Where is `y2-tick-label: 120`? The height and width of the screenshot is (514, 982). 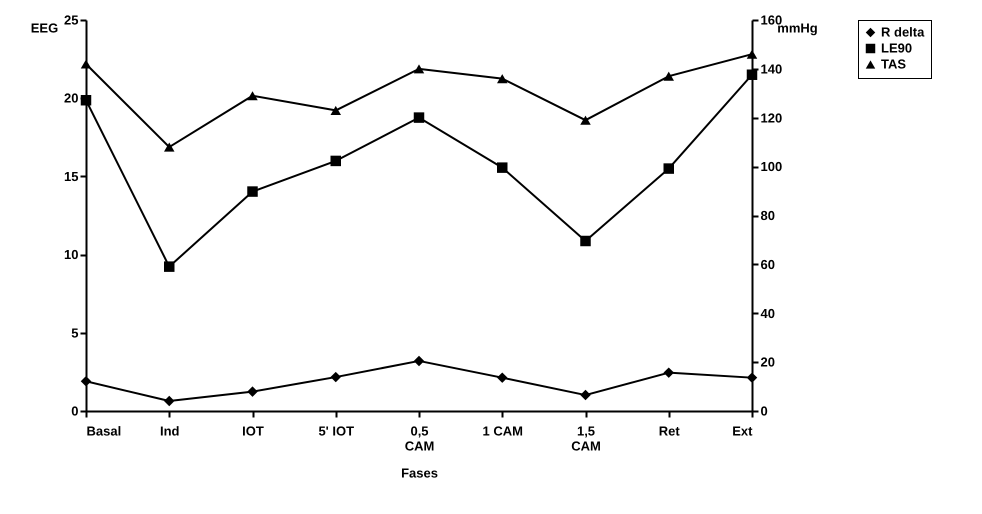 y2-tick-label: 120 is located at coordinates (771, 118).